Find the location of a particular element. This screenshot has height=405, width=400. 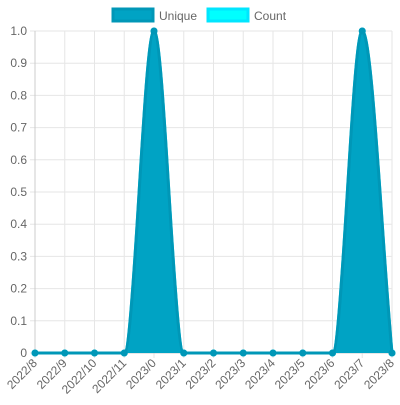

x-tick-label: 2023/7 is located at coordinates (349, 374).